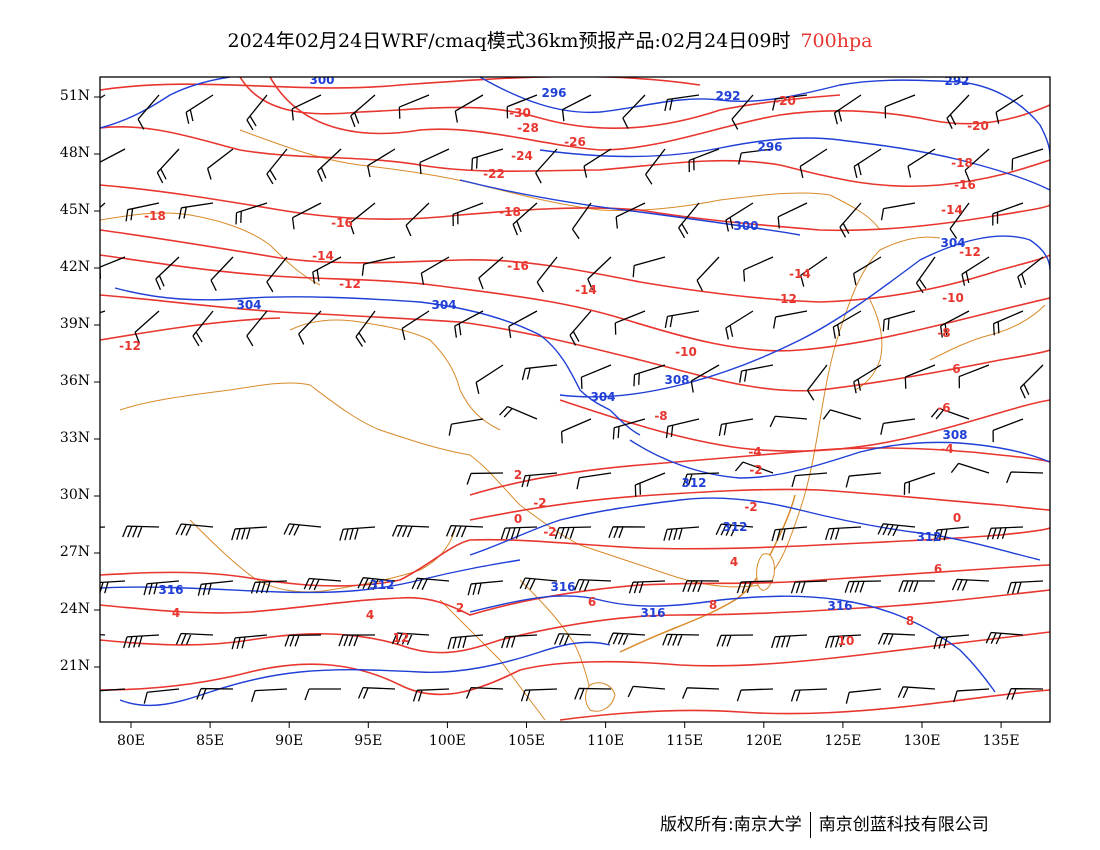 The height and width of the screenshot is (850, 1100). What do you see at coordinates (978, 126) in the screenshot?
I see `temperature-label: -20` at bounding box center [978, 126].